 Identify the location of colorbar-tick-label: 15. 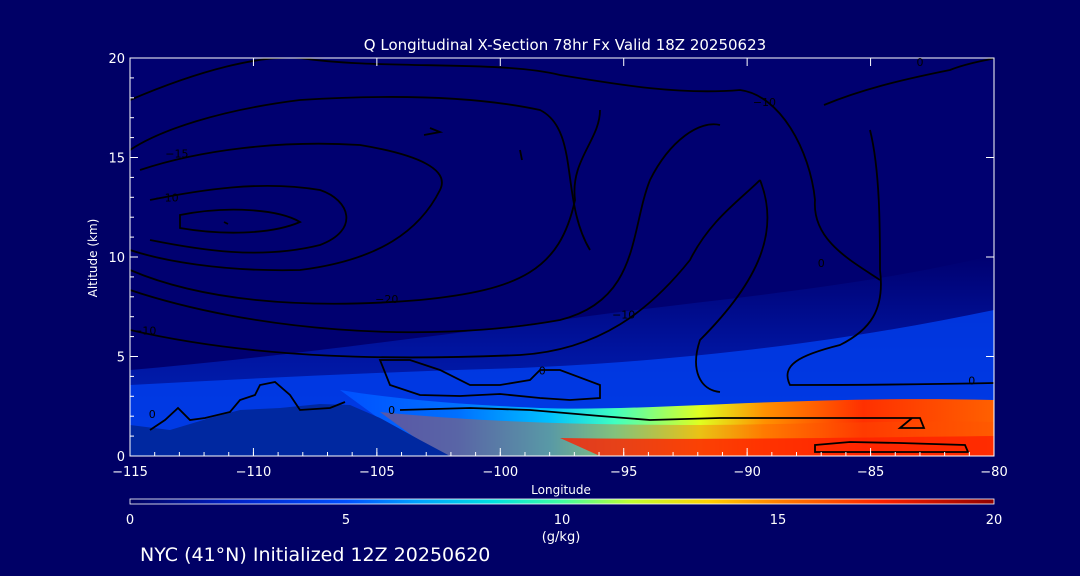
(778, 520).